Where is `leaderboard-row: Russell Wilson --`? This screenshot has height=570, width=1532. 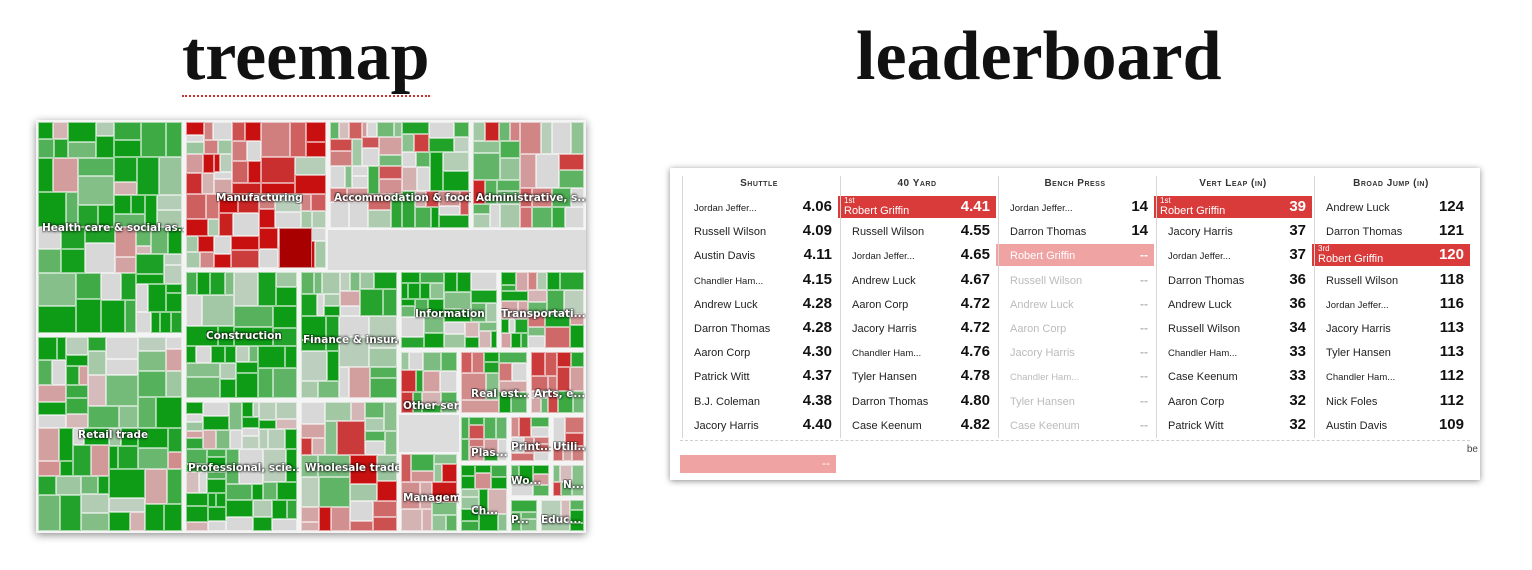 leaderboard-row: Russell Wilson -- is located at coordinates (1075, 280).